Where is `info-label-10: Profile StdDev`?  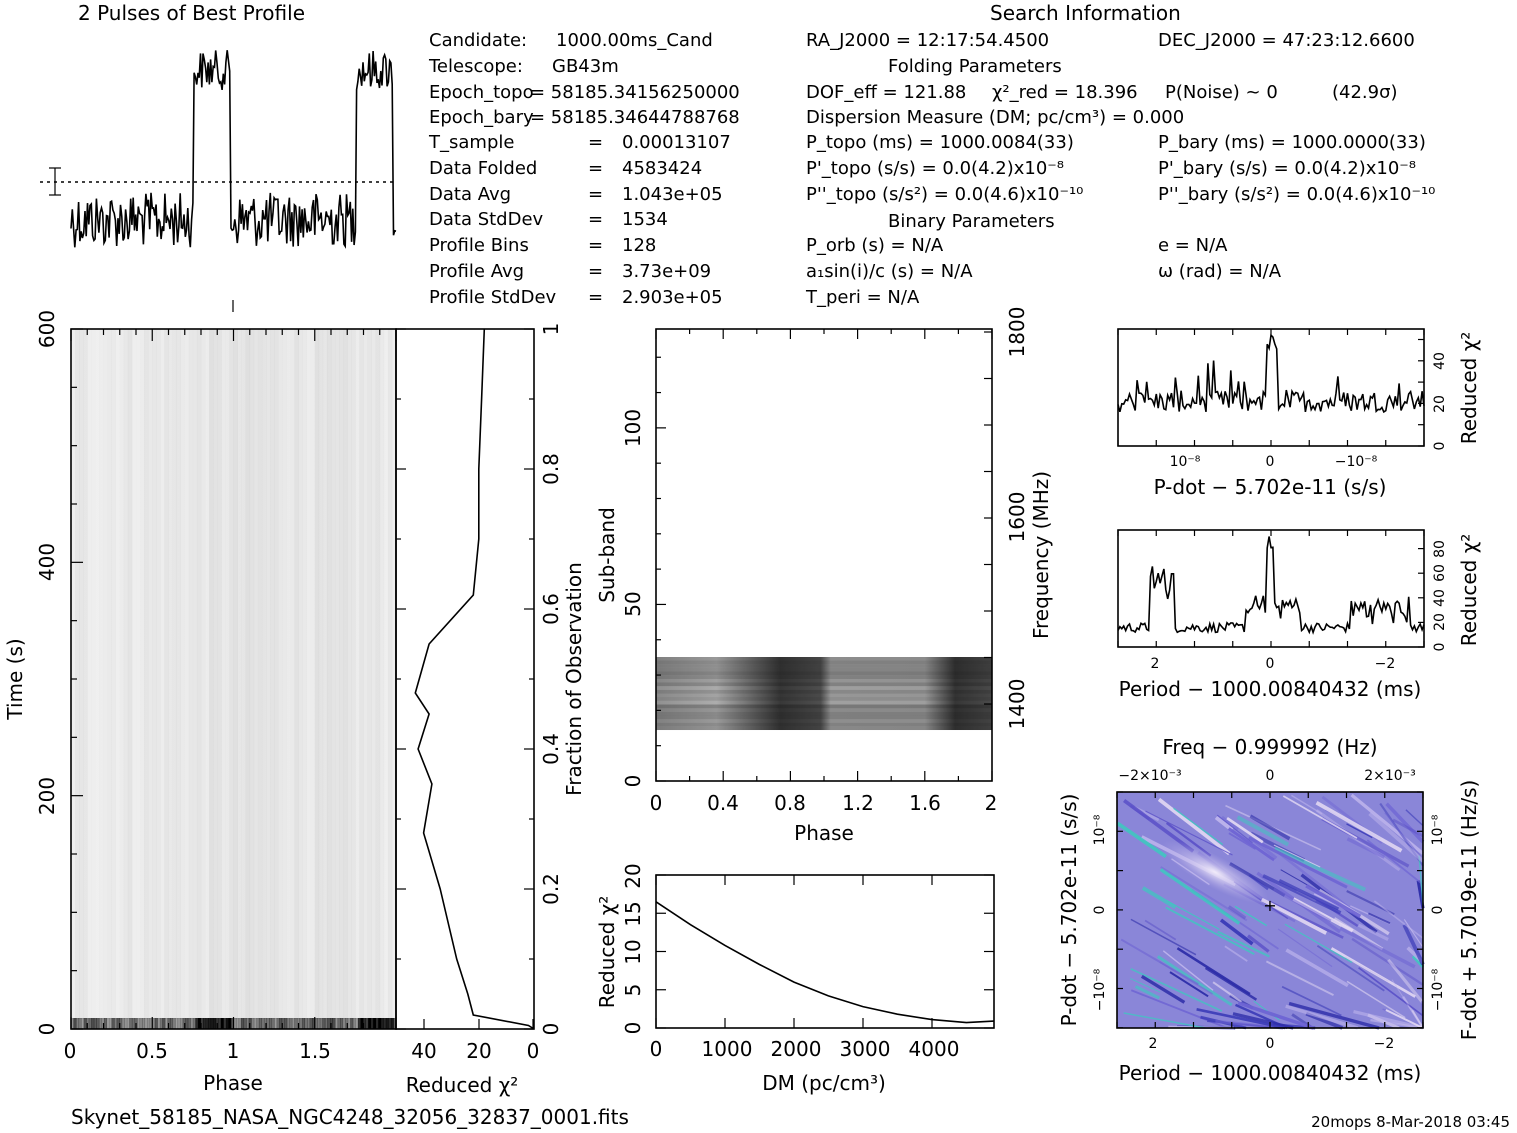 info-label-10: Profile StdDev is located at coordinates (493, 297).